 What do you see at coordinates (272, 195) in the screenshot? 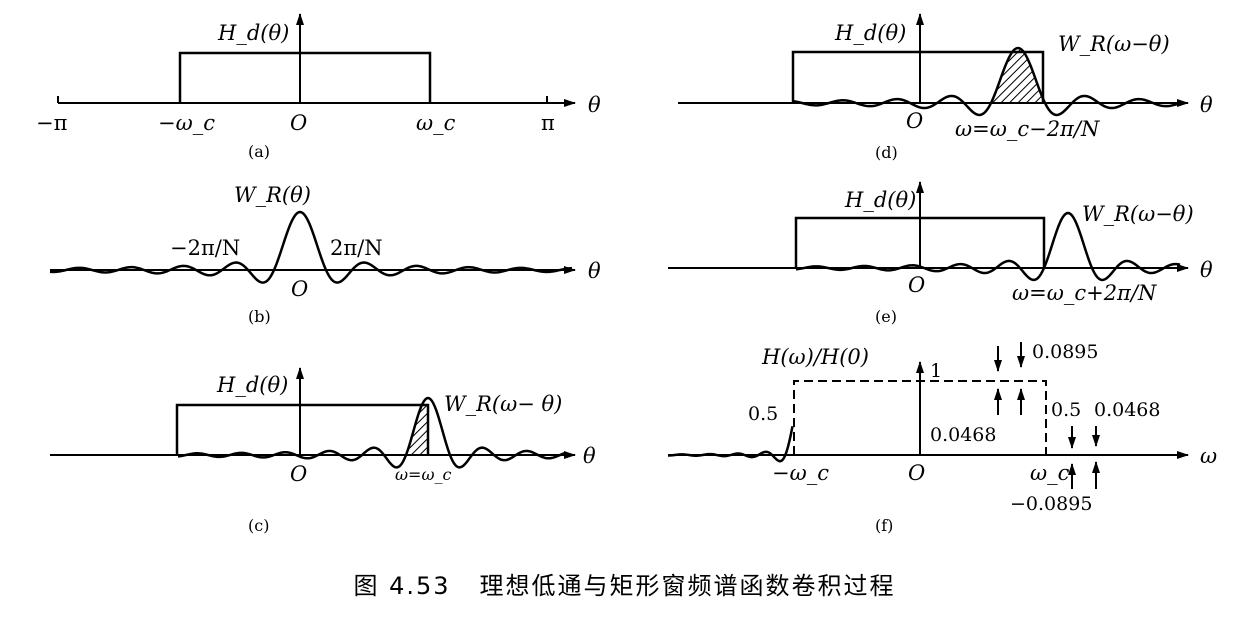
I see `wr-label: W_R(θ)` at bounding box center [272, 195].